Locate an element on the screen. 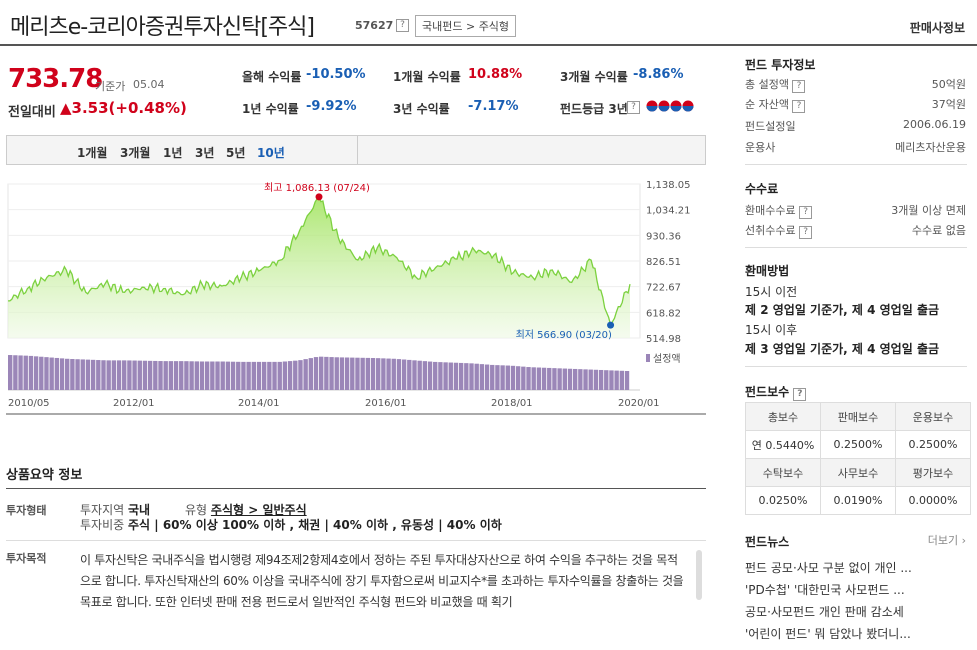  manager-label: 운용사 is located at coordinates (760, 147).